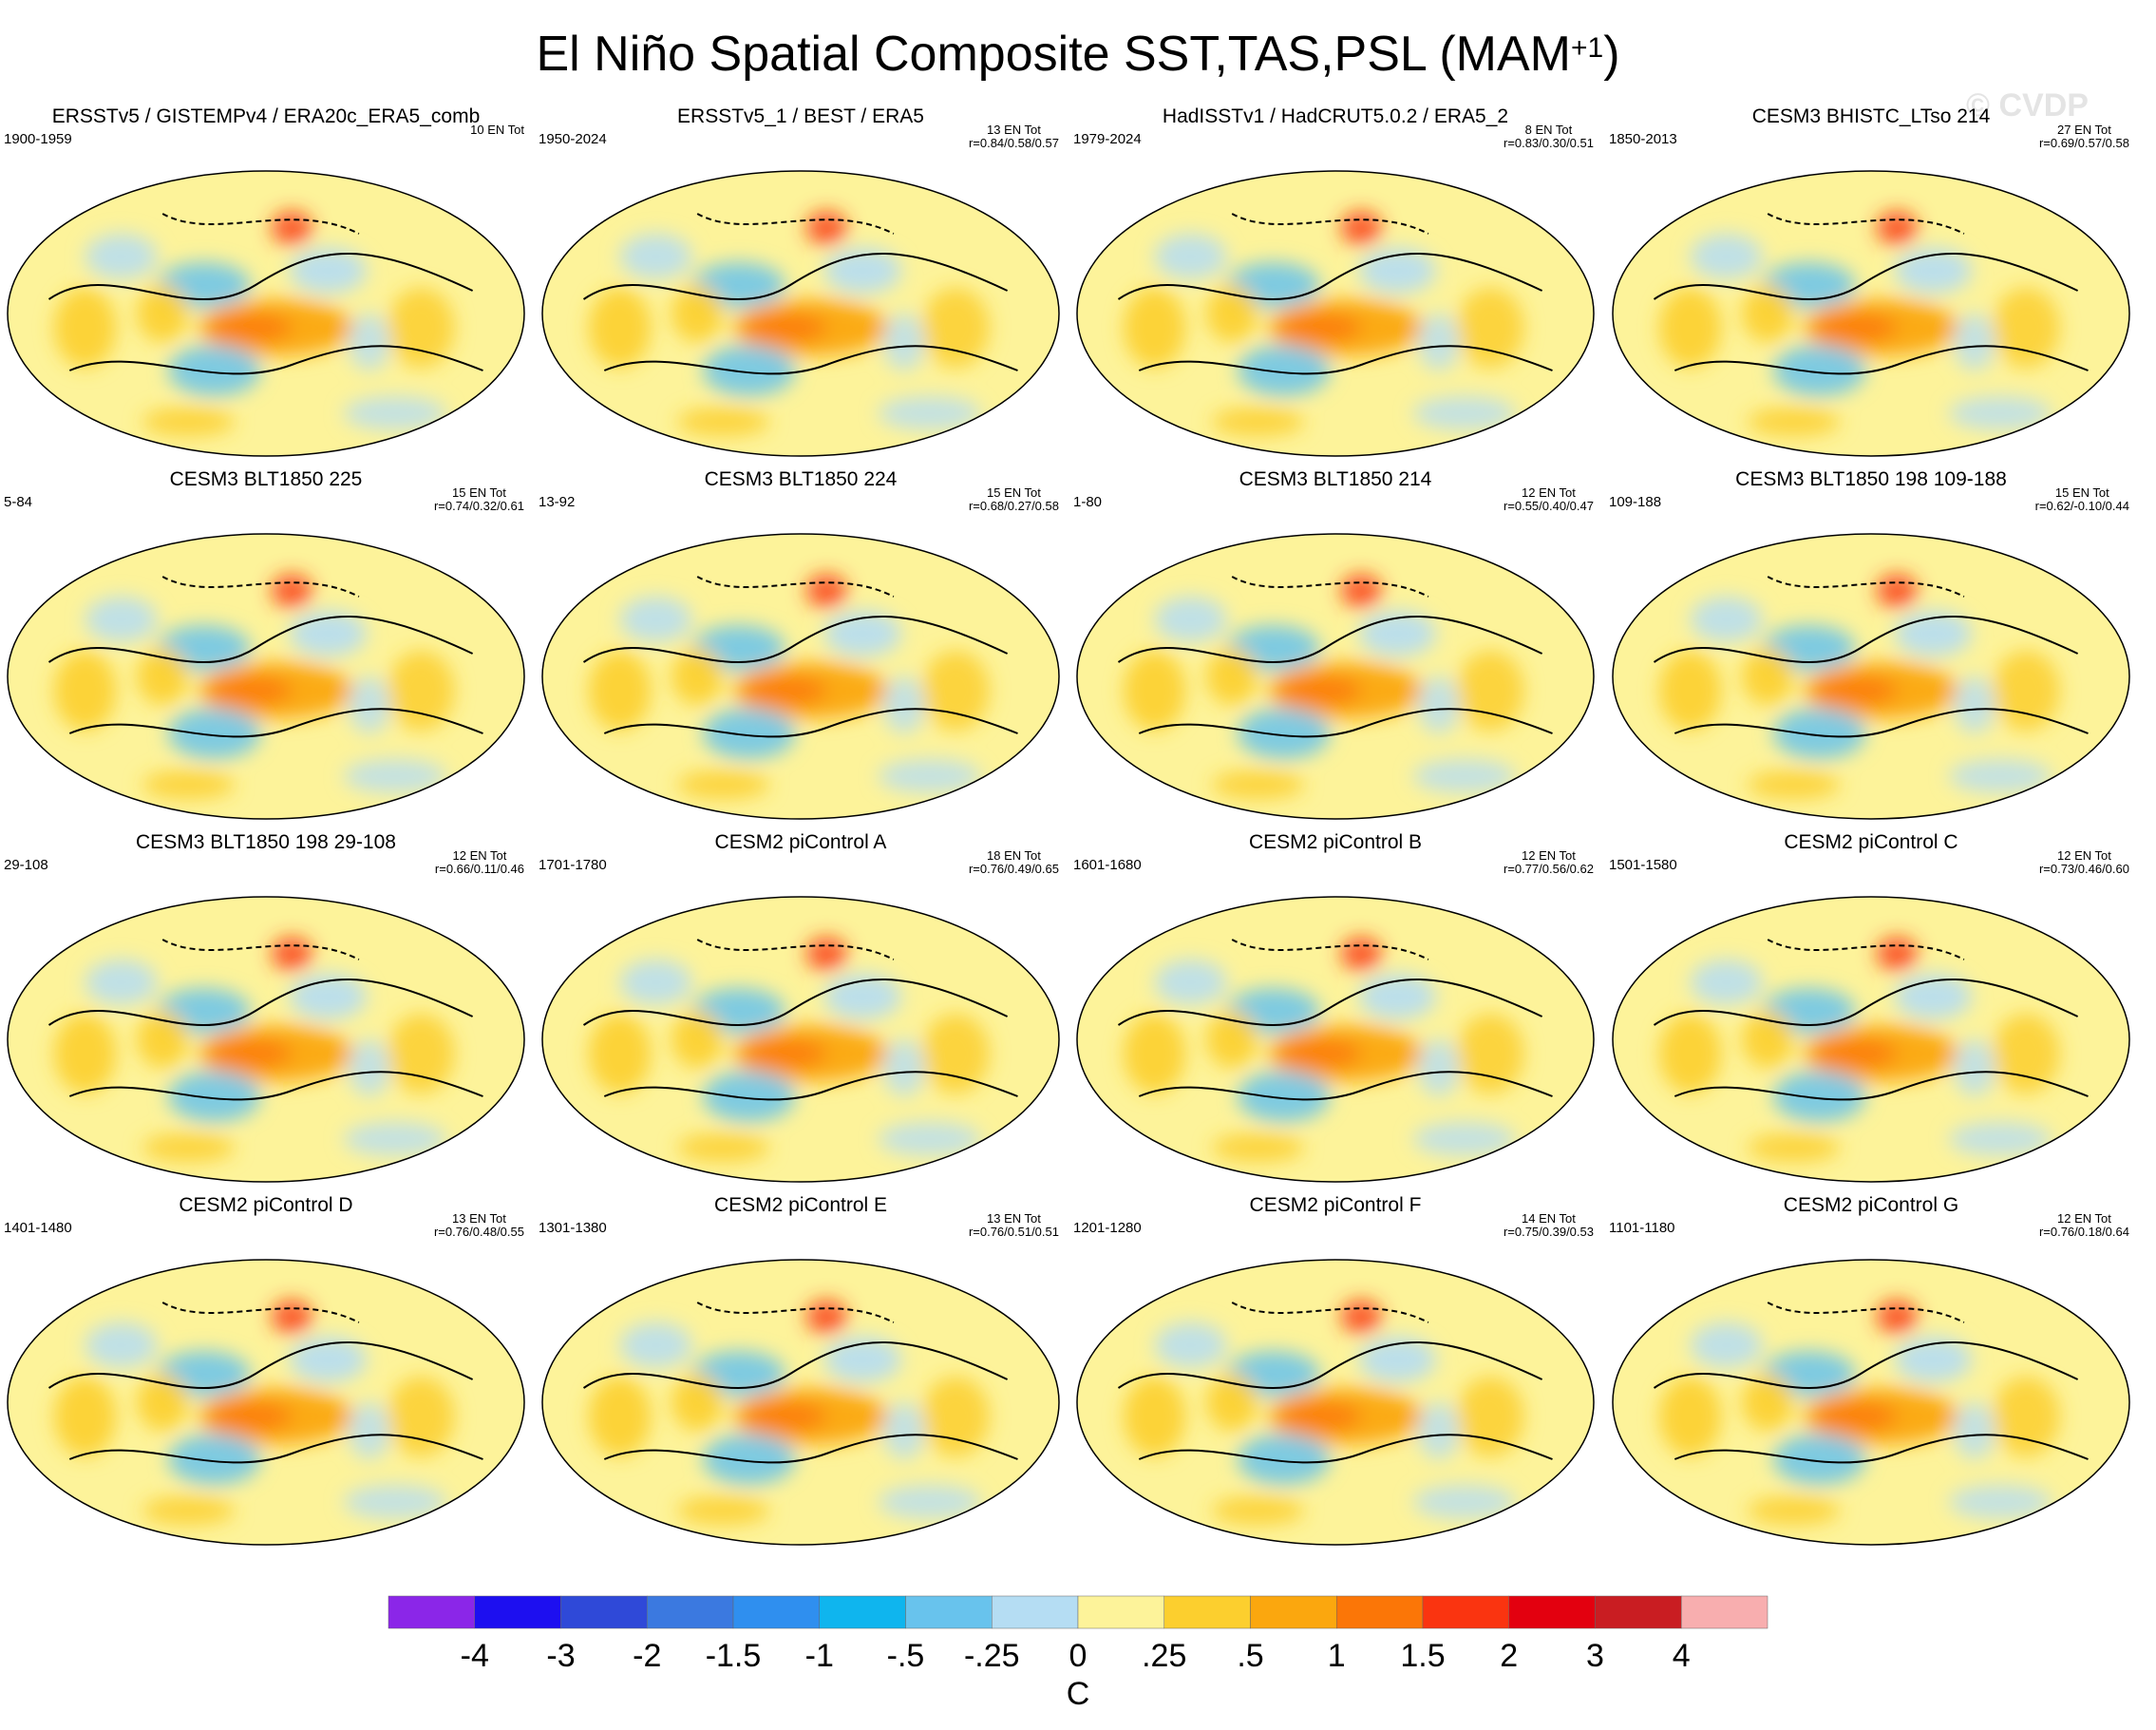  I want to click on panel-stats: 15 EN Tot r=0.62/-0.10/0.44, so click(2082, 499).